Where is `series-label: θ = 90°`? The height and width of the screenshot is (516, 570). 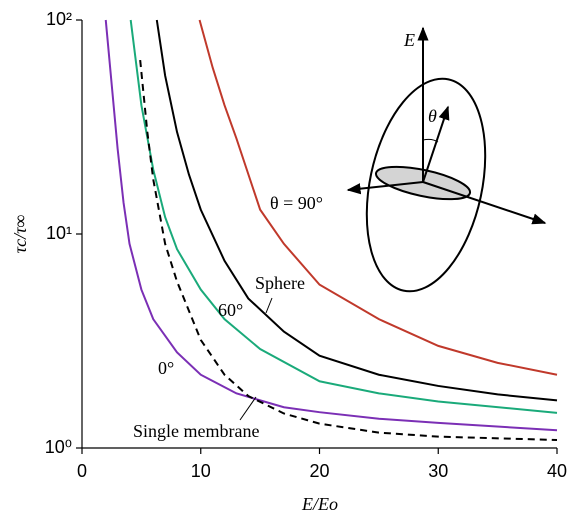 series-label: θ = 90° is located at coordinates (296, 203).